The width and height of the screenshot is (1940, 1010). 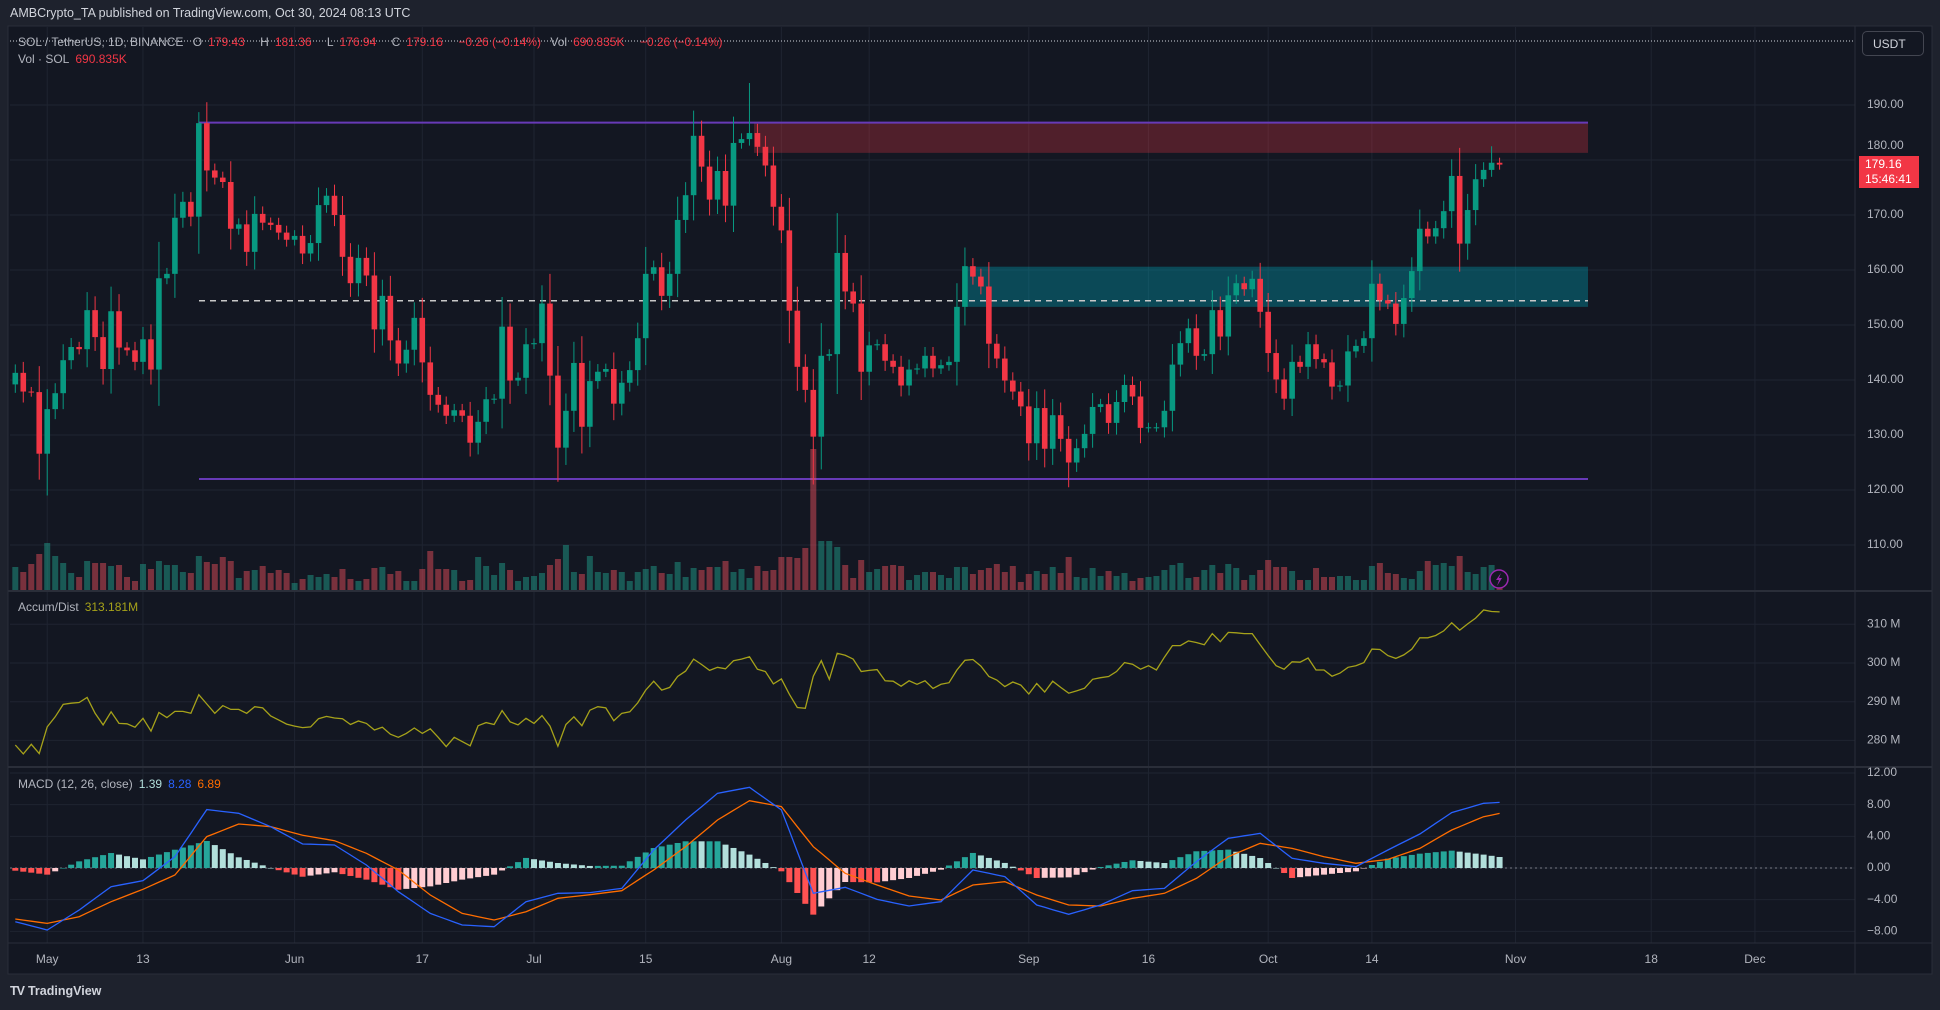 What do you see at coordinates (75, 59) in the screenshot?
I see `volume-legend: Vol · SOL 690.835K` at bounding box center [75, 59].